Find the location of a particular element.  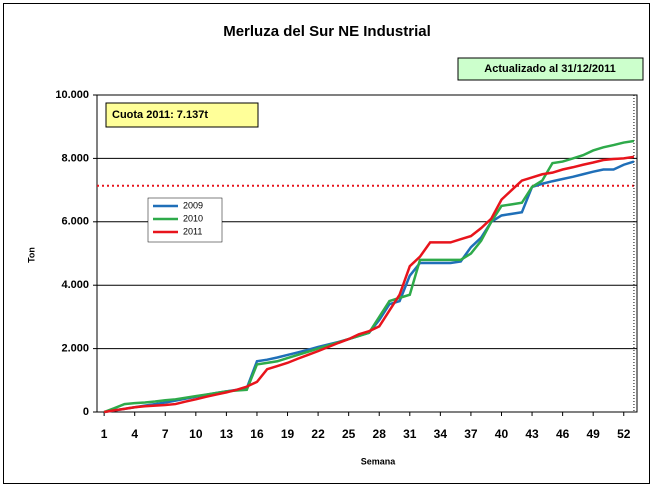

y-tick-label: 4.000 is located at coordinates (75, 285).